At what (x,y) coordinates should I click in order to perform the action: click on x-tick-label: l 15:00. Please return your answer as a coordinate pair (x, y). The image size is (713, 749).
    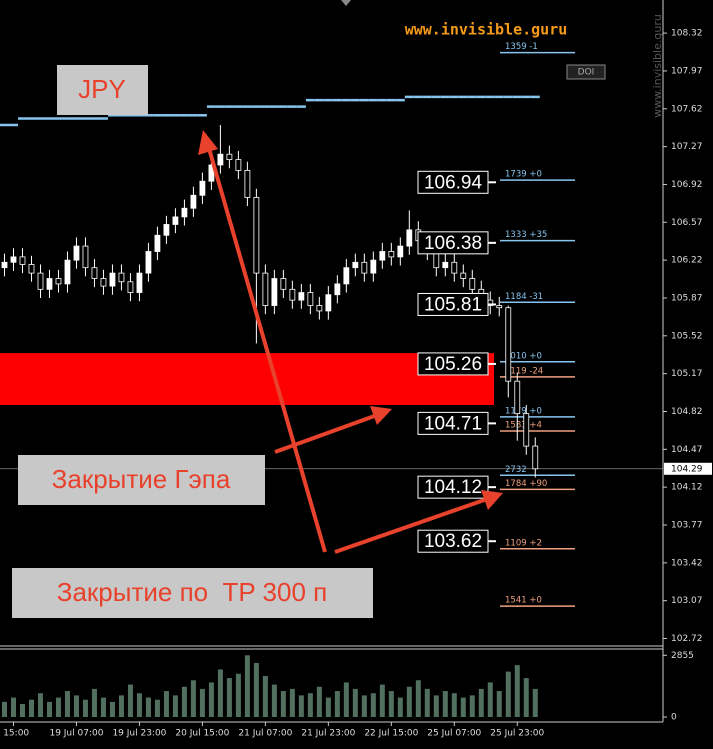
    Looking at the image, I should click on (14, 734).